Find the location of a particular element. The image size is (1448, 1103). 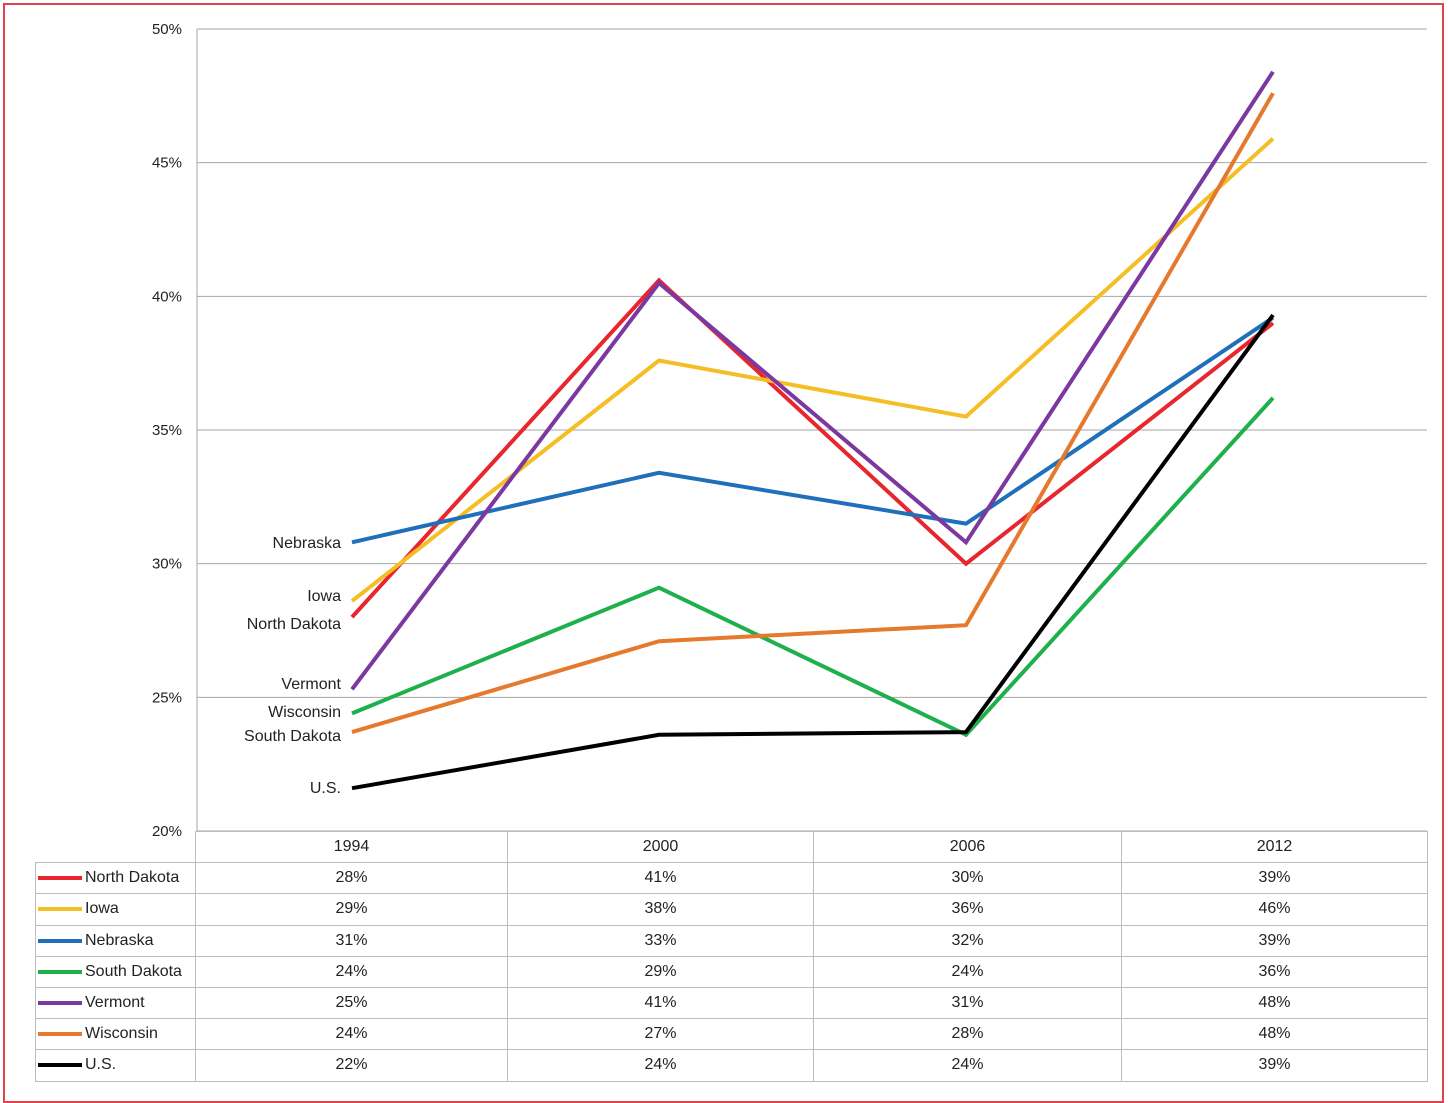

series-line-nebraska is located at coordinates (813, 430).